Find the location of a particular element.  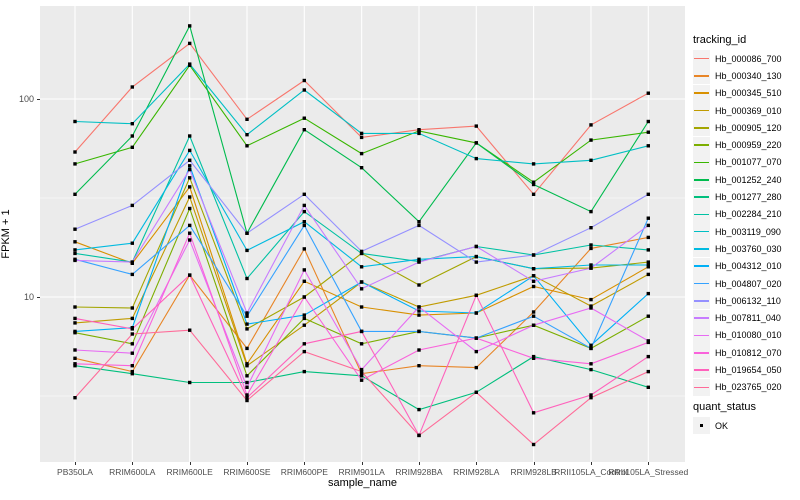

legend-item: Hb_003760_030 is located at coordinates (746, 249).